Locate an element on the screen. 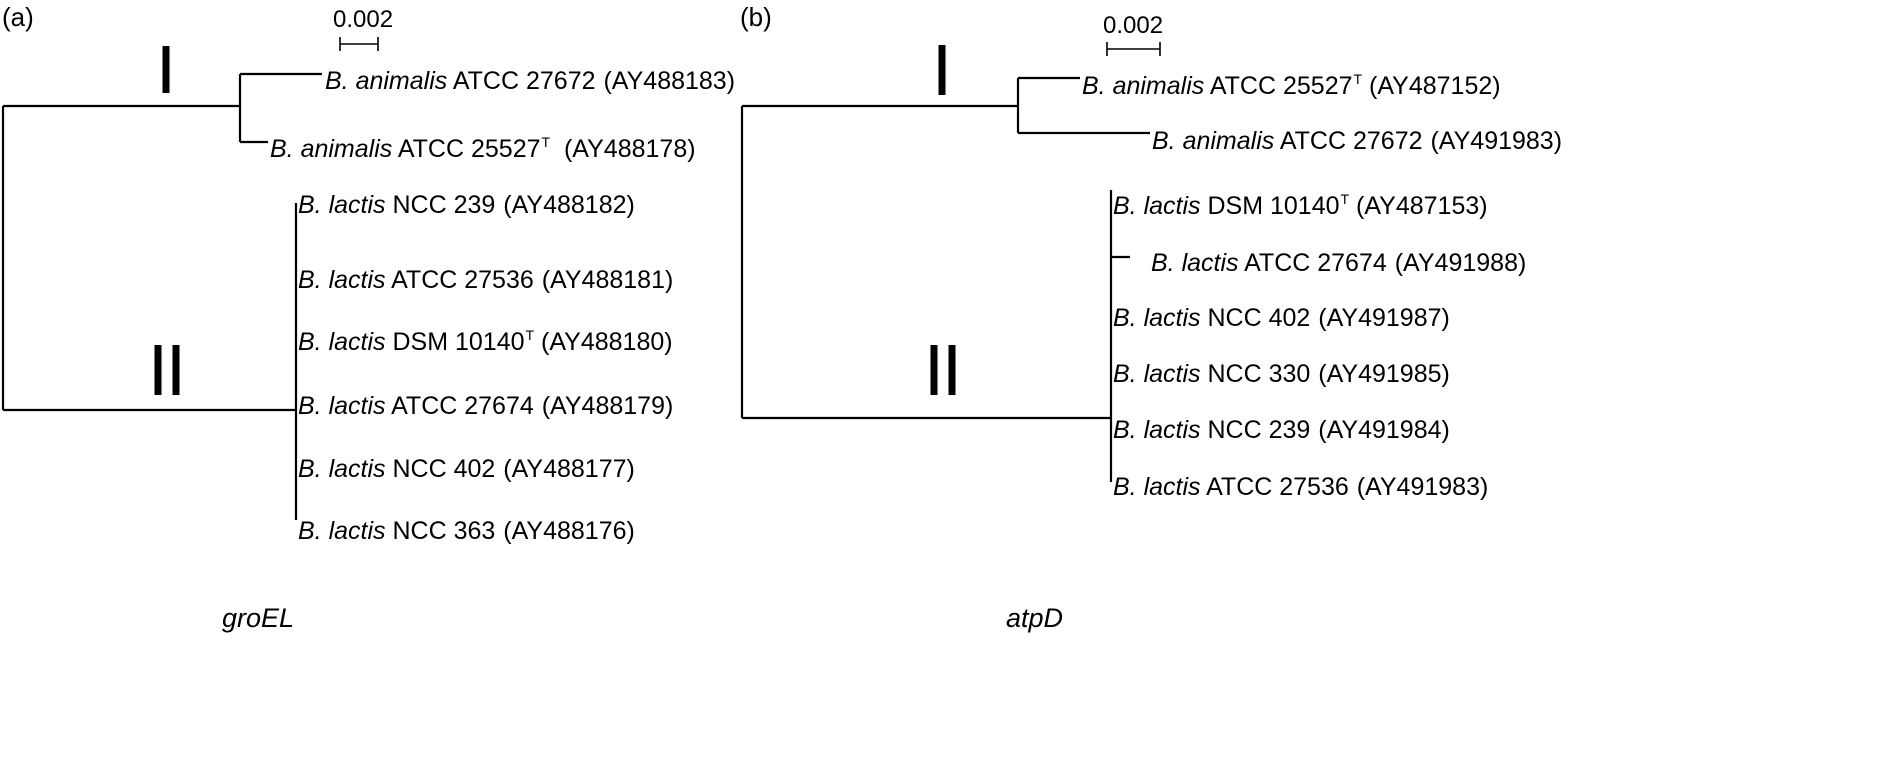  tree-b-branches is located at coordinates (950, 262).